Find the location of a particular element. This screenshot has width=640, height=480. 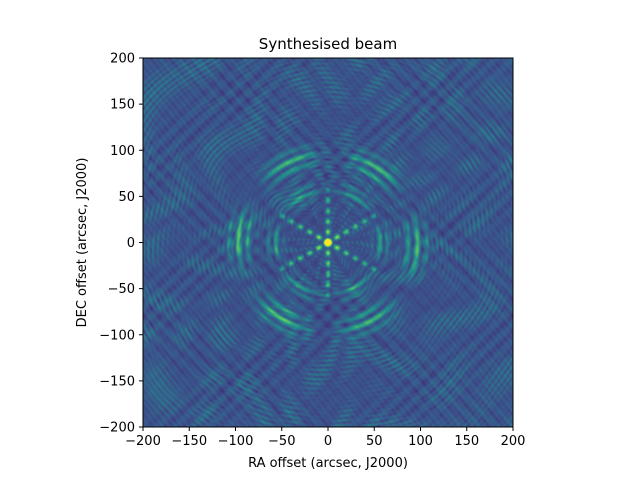

y-tick-label: −150 is located at coordinates (117, 381).